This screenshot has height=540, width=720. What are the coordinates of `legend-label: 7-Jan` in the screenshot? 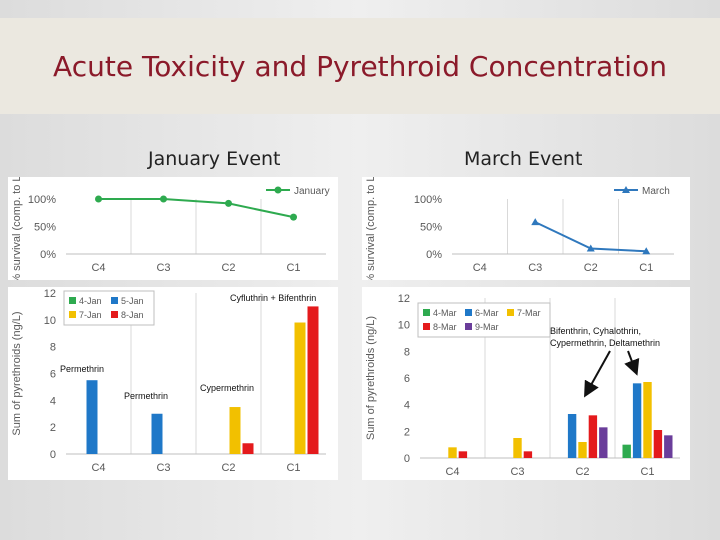 It's located at (90, 315).